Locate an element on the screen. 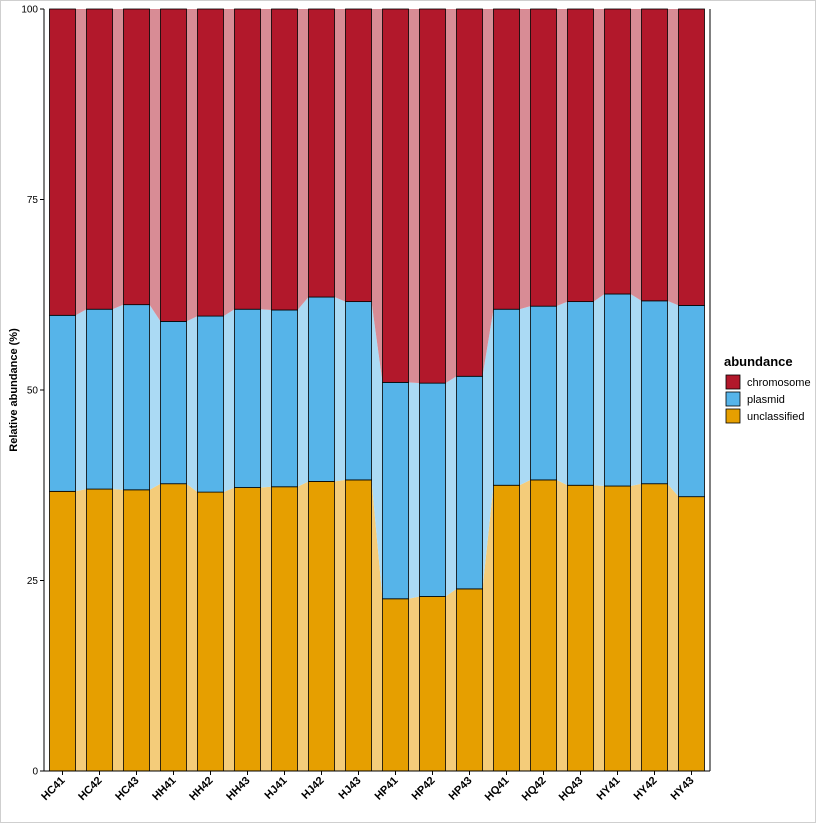  ribbon-unclassified-HY42-HY43 is located at coordinates (673, 627).